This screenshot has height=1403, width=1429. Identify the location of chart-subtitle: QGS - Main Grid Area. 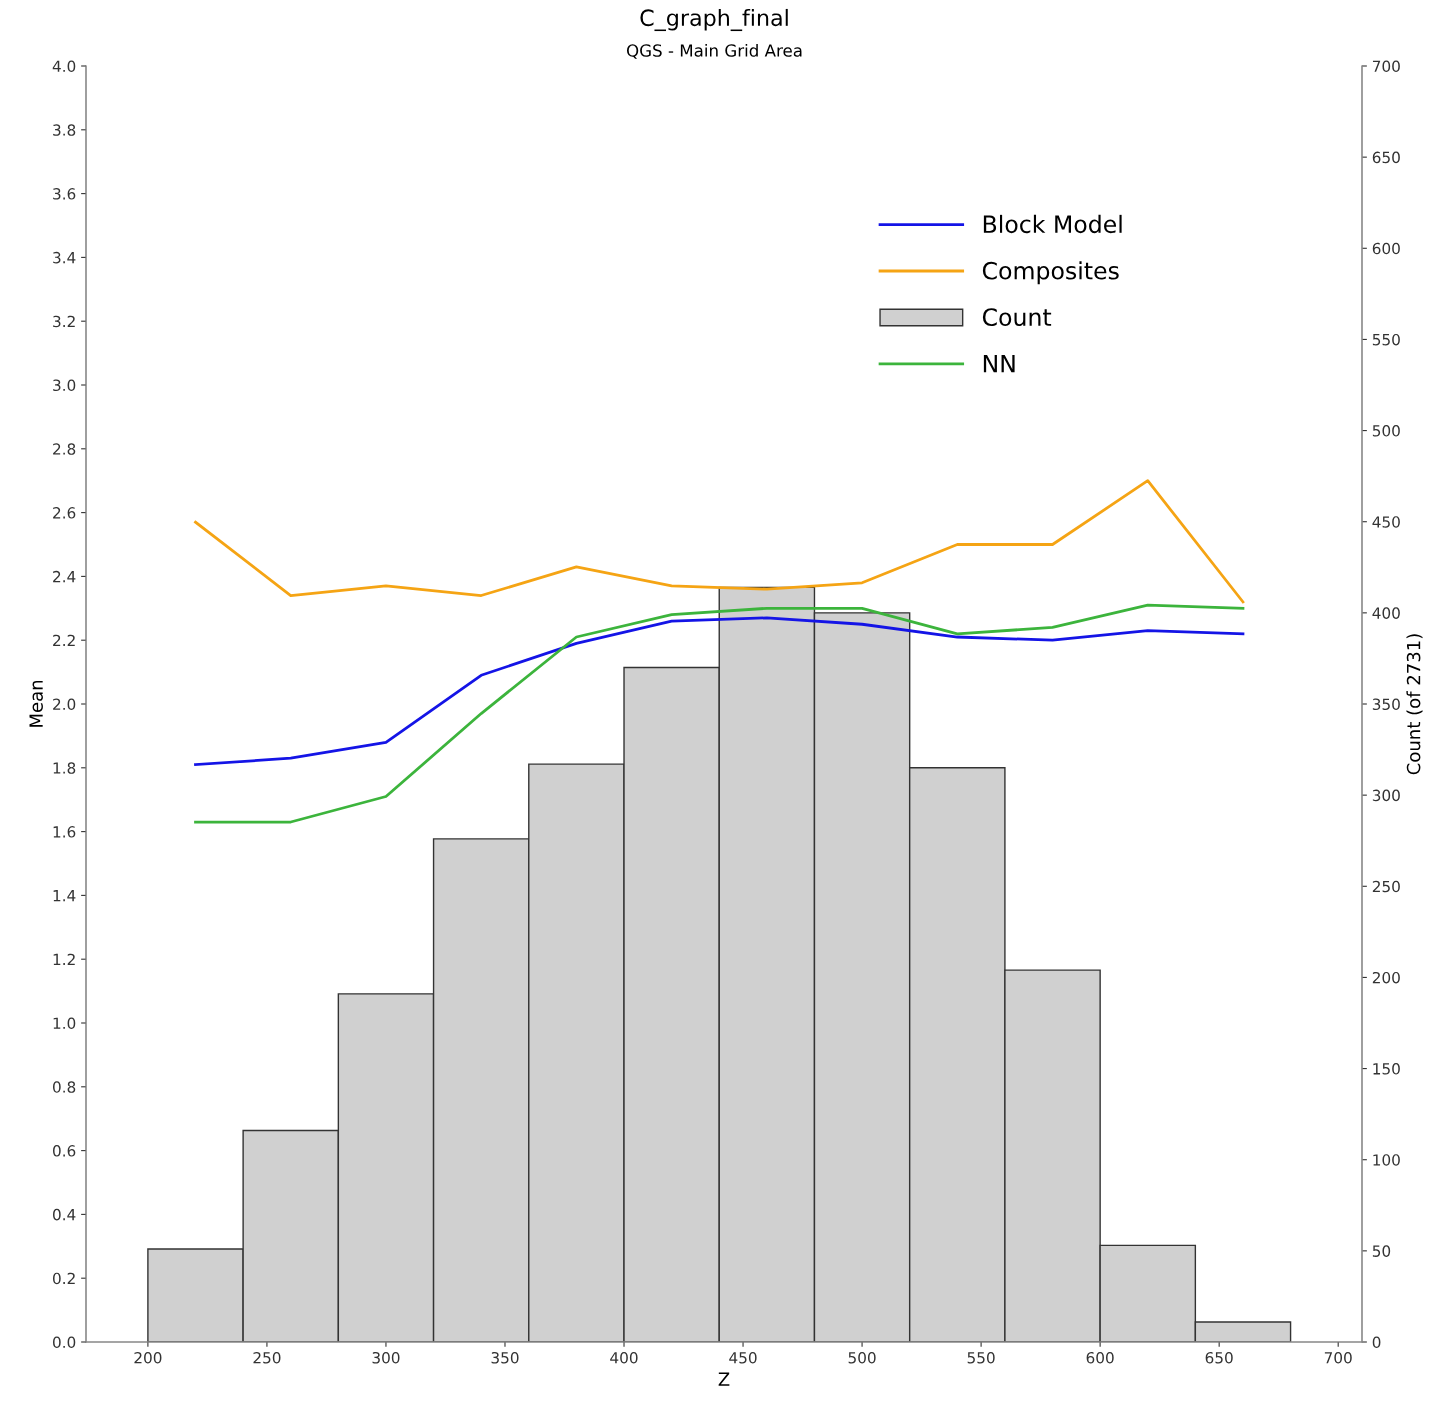
(714, 51).